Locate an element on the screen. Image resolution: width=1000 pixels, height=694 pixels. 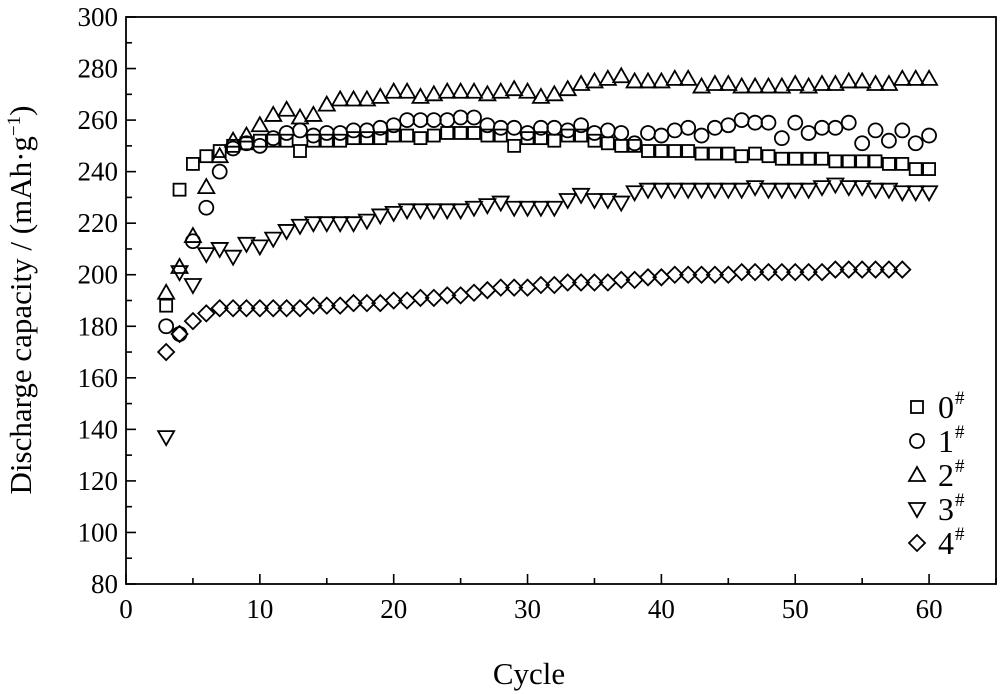
legend-label: 1# is located at coordinates (951, 440).